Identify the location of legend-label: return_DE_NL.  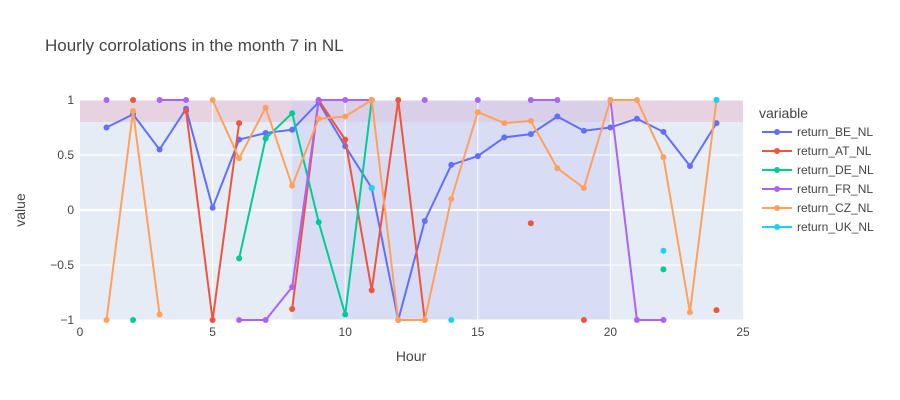
(835, 170).